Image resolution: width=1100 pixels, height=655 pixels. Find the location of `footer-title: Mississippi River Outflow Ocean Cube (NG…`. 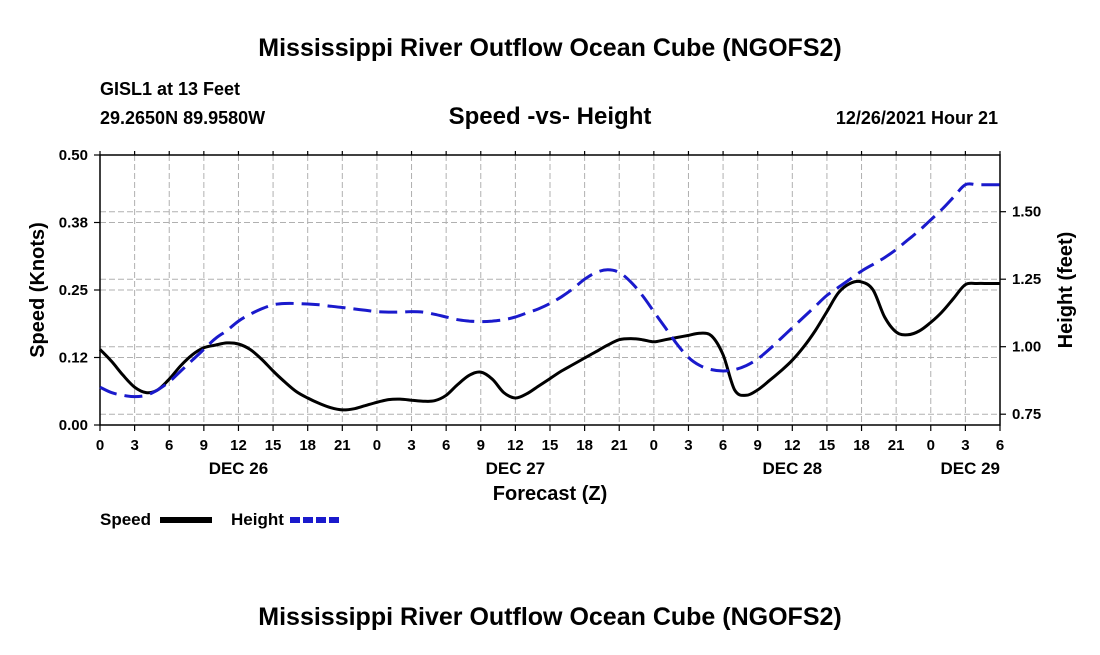

footer-title: Mississippi River Outflow Ocean Cube (NG… is located at coordinates (549, 617).